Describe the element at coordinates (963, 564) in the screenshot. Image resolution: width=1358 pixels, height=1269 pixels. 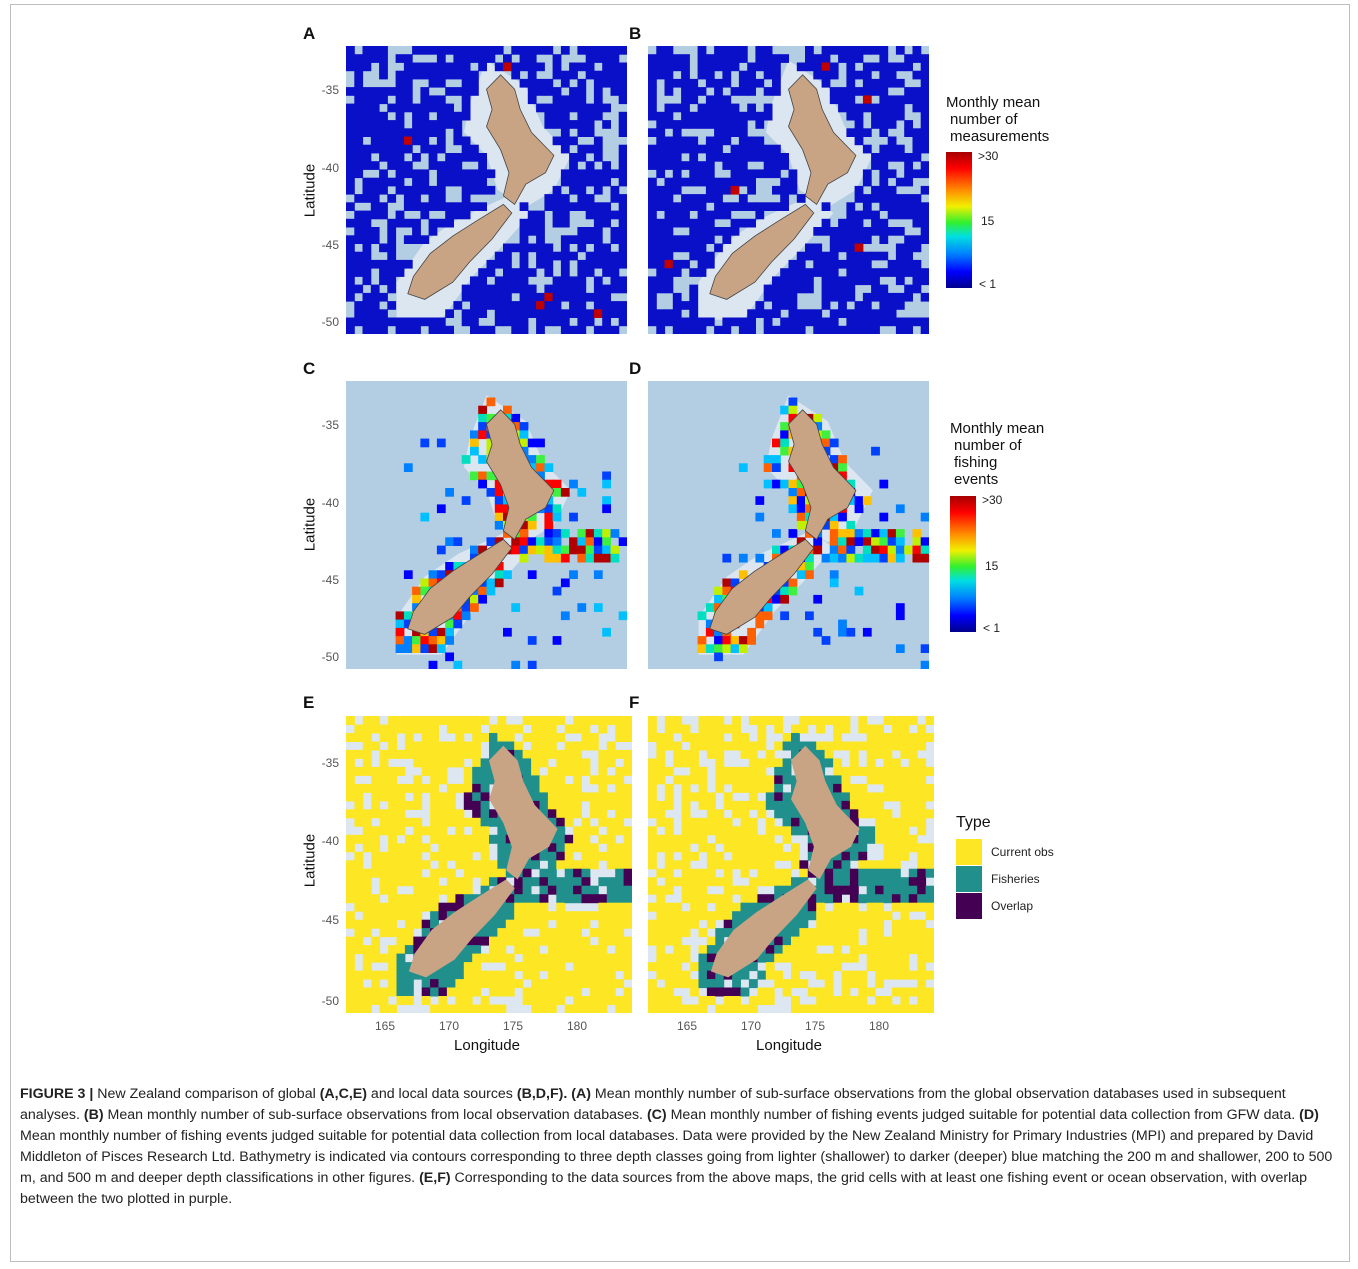
I see `colorbar-fishing` at that location.